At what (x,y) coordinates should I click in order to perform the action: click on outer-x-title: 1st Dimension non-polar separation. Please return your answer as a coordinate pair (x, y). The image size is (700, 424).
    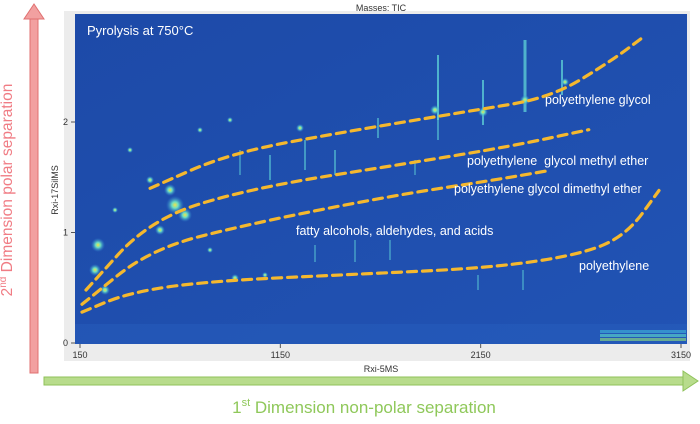
    Looking at the image, I should click on (364, 407).